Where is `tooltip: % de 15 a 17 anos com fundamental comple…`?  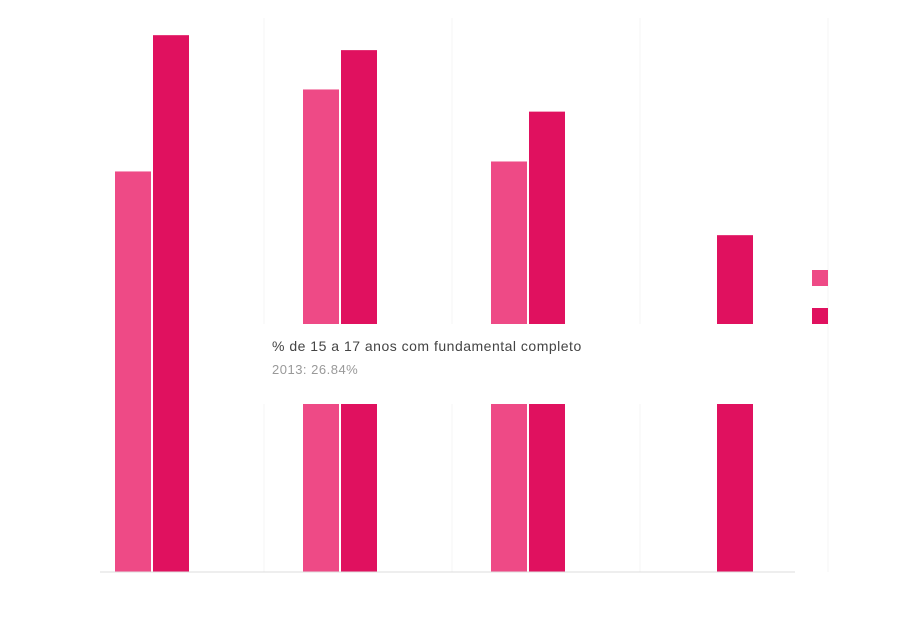
tooltip: % de 15 a 17 anos com fundamental comple… is located at coordinates (512, 364).